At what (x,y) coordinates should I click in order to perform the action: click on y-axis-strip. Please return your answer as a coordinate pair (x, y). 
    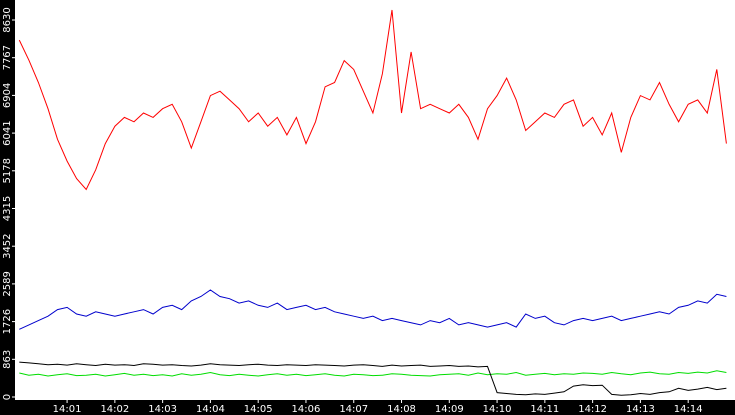
    Looking at the image, I should click on (7, 207).